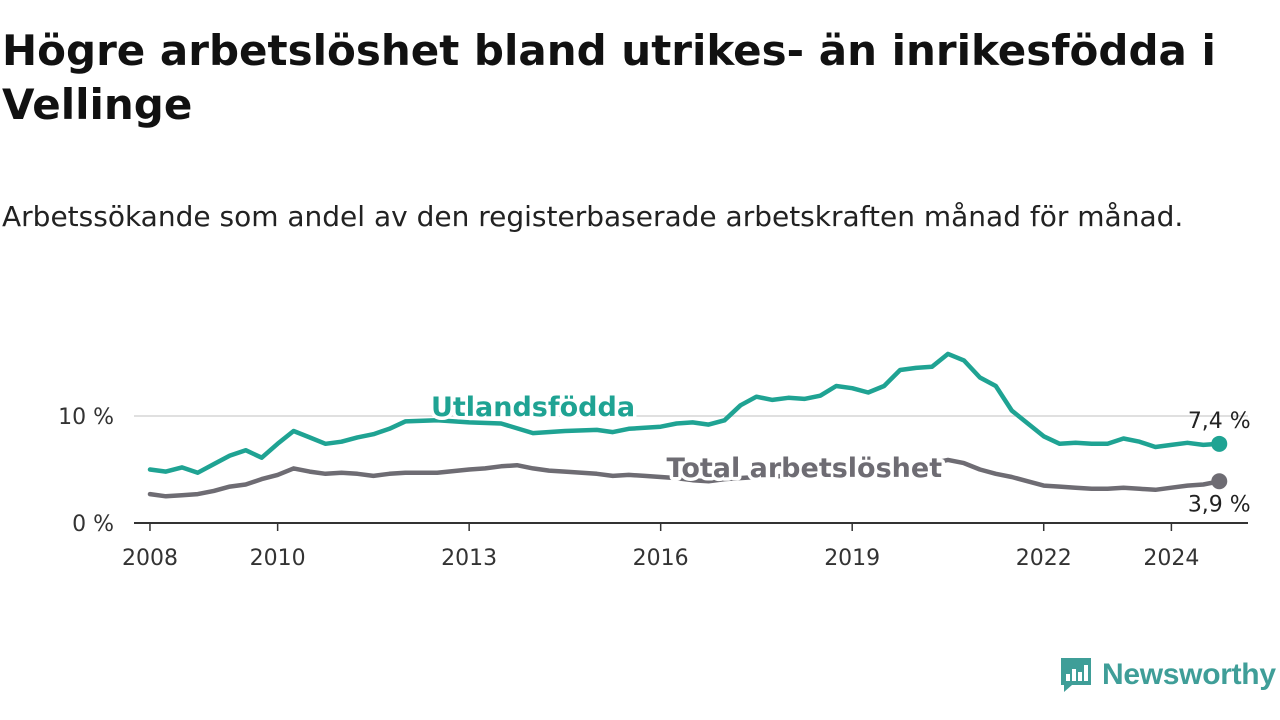  I want to click on brand-name: Newsworthy, so click(1189, 674).